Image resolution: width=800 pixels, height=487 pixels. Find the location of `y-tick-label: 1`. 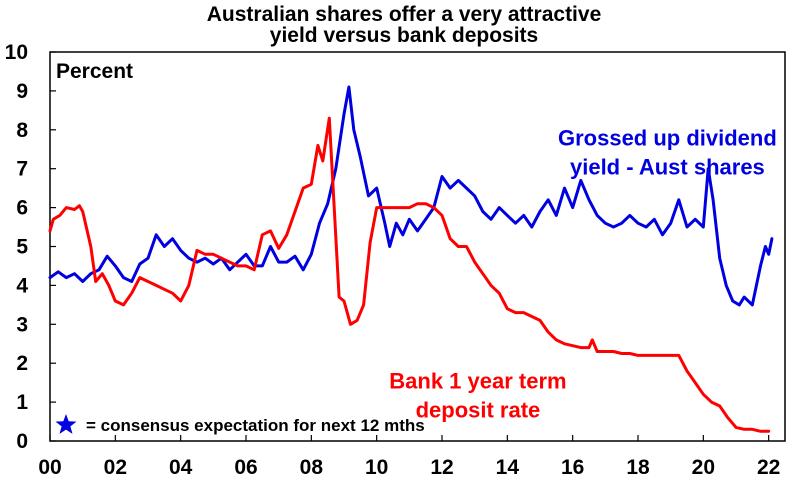

y-tick-label: 1 is located at coordinates (22, 402).